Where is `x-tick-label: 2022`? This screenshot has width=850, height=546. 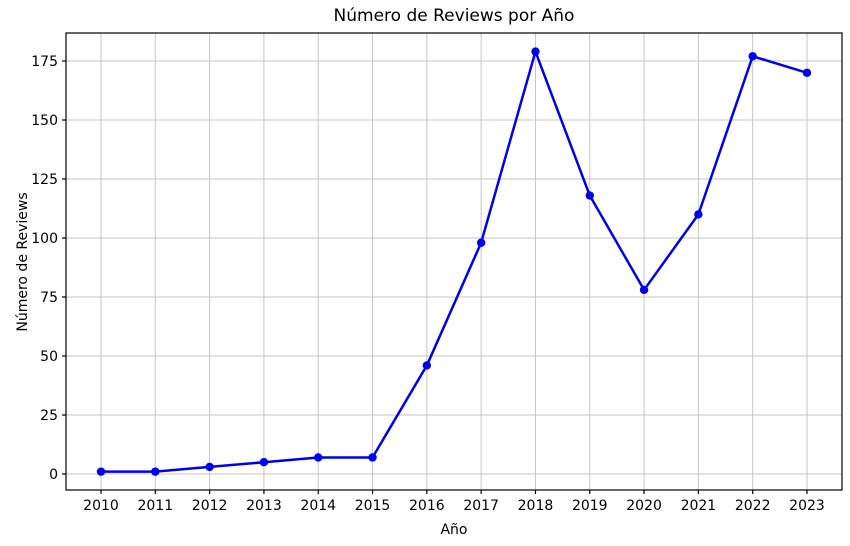 x-tick-label: 2022 is located at coordinates (753, 506).